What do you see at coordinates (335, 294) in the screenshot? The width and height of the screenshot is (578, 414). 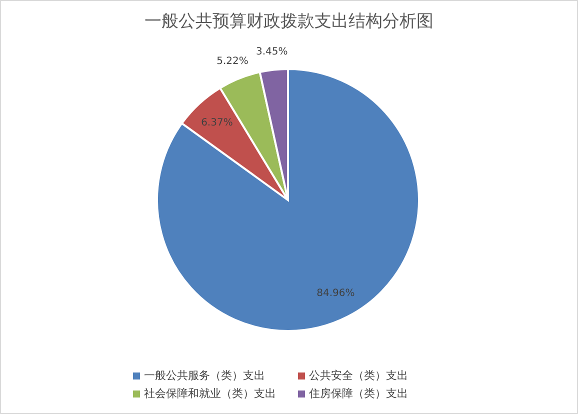 I see `data-label: 84.96%` at bounding box center [335, 294].